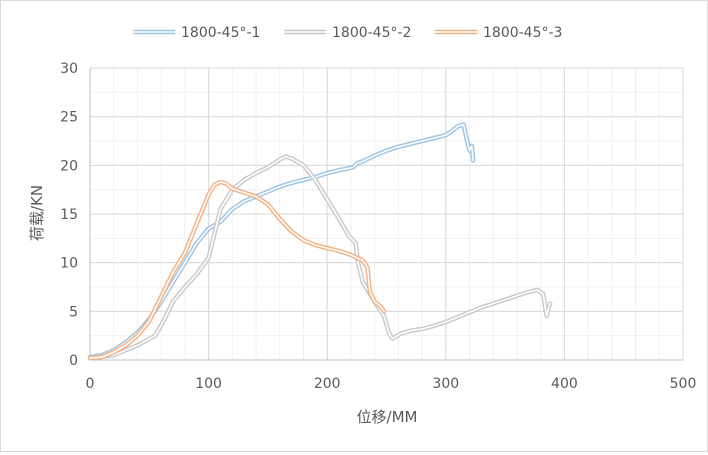 This screenshot has width=708, height=455. I want to click on legend-label: 1800-45°-2, so click(371, 33).